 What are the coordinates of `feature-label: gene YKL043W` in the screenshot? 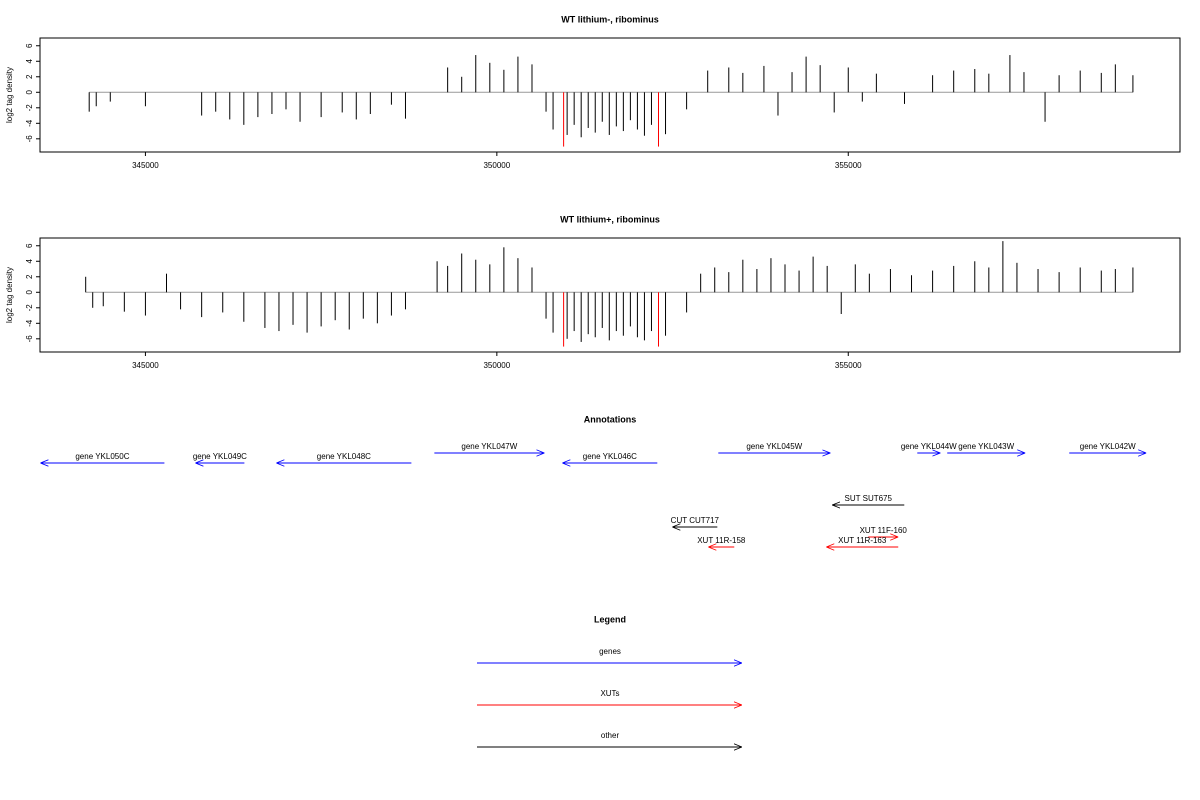 It's located at (986, 446).